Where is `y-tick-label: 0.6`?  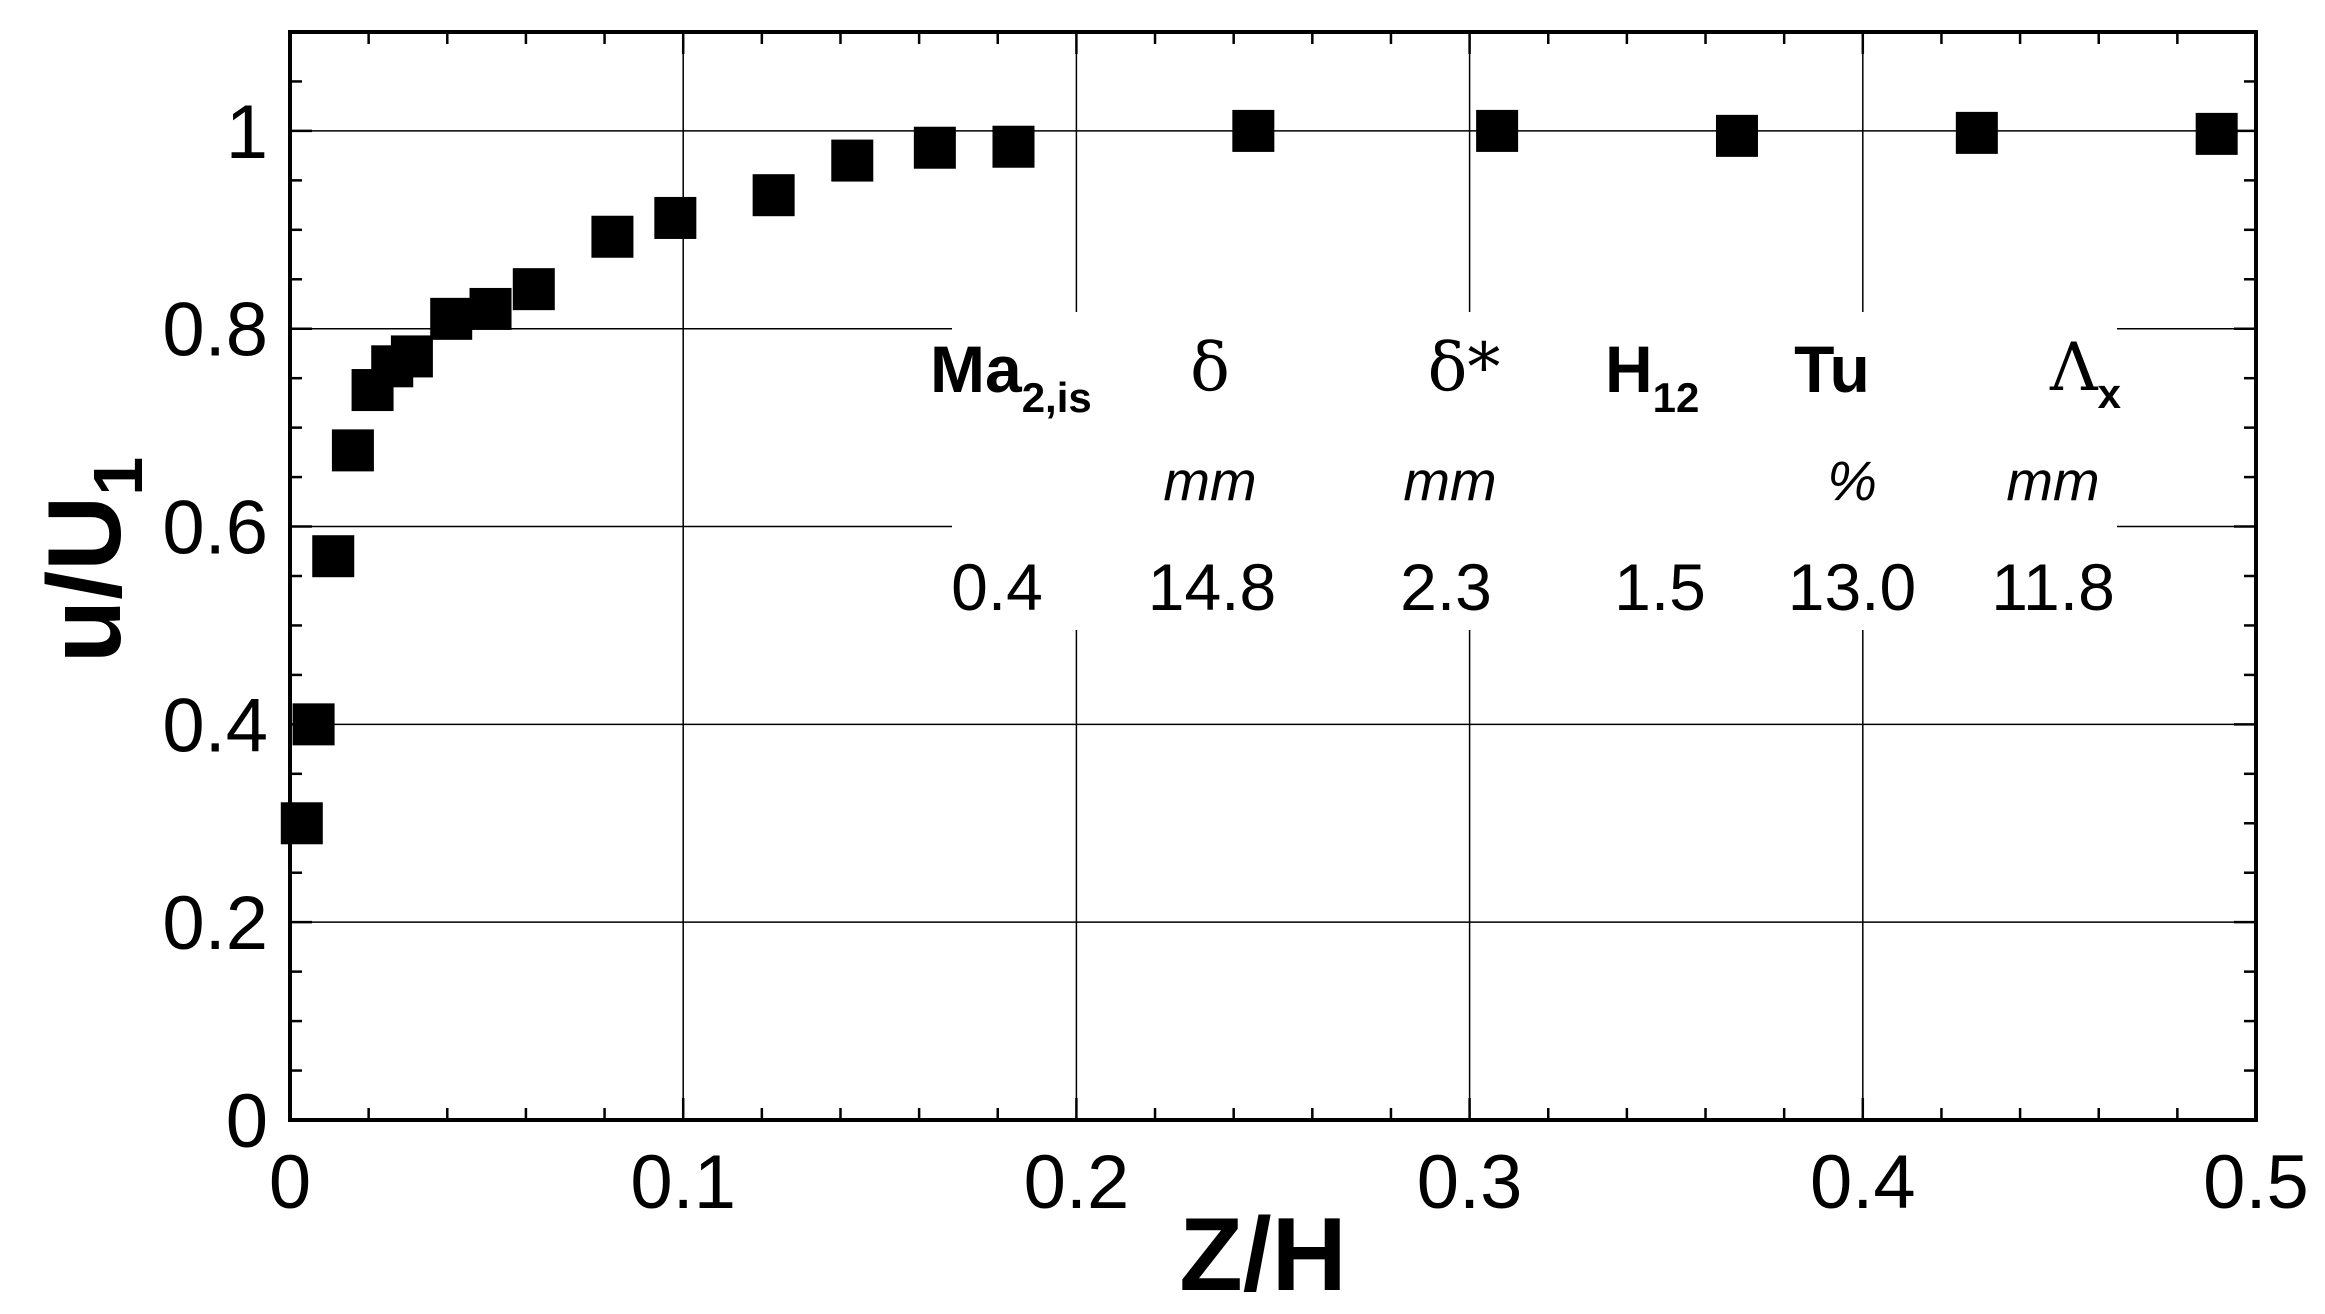 y-tick-label: 0.6 is located at coordinates (215, 528).